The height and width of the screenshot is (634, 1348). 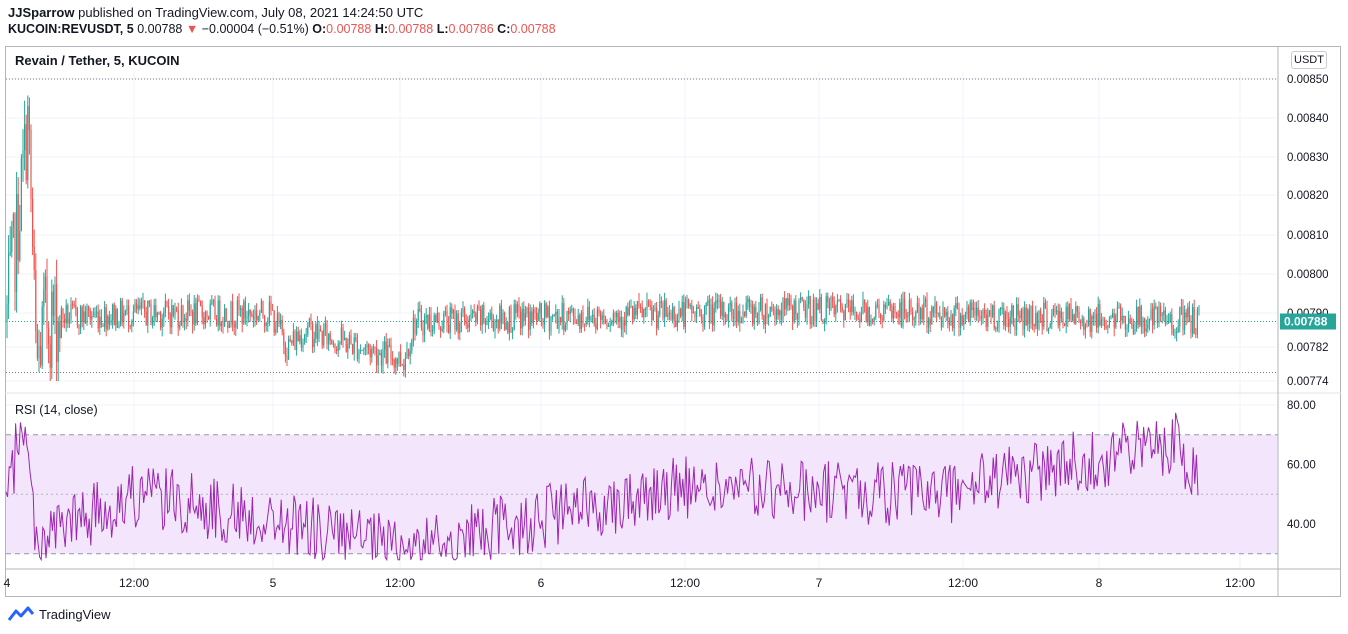 What do you see at coordinates (1308, 382) in the screenshot?
I see `price-tick-label: 0.00774` at bounding box center [1308, 382].